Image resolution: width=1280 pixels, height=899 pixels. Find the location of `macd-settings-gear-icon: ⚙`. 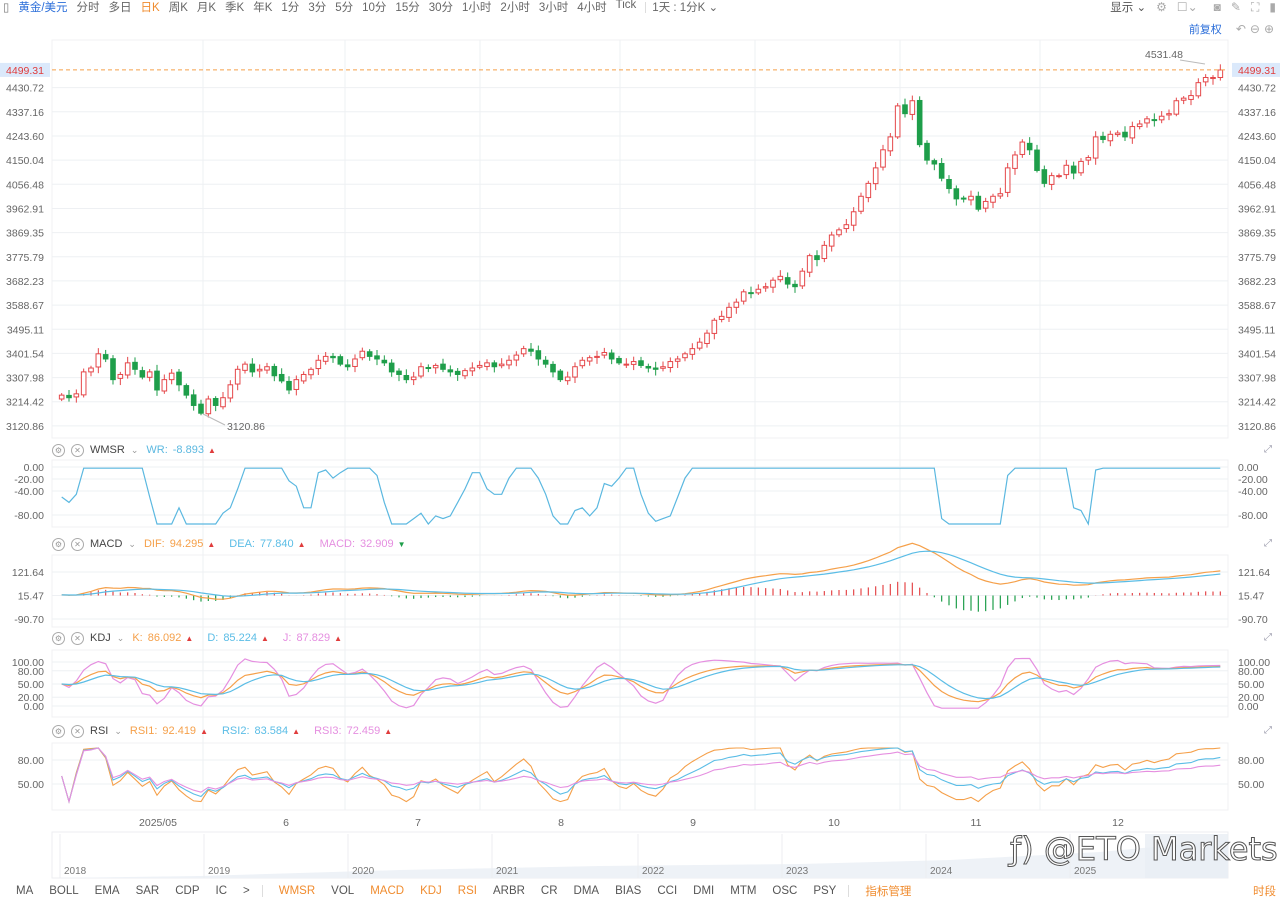

macd-settings-gear-icon: ⚙ is located at coordinates (58, 544).